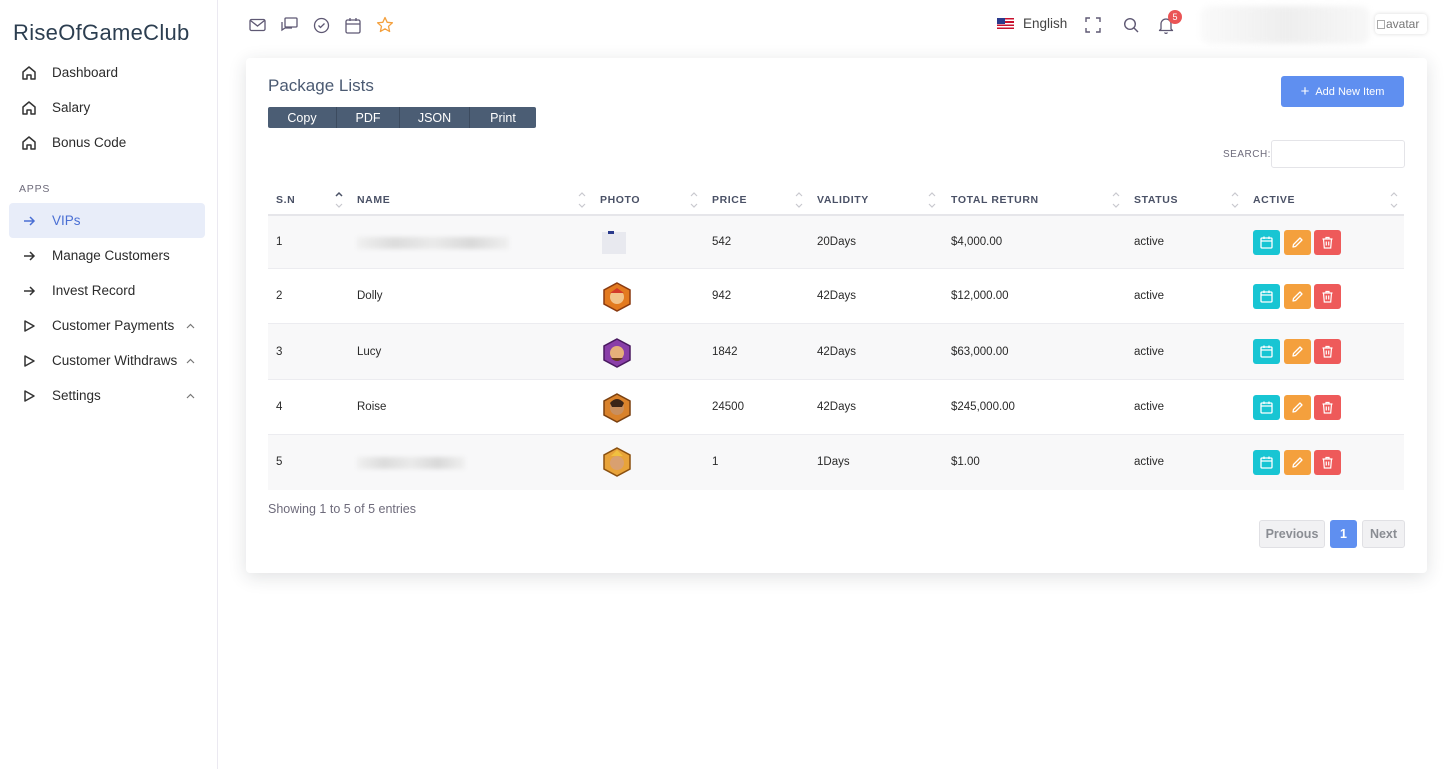  I want to click on user-name-redacted, so click(1285, 25).